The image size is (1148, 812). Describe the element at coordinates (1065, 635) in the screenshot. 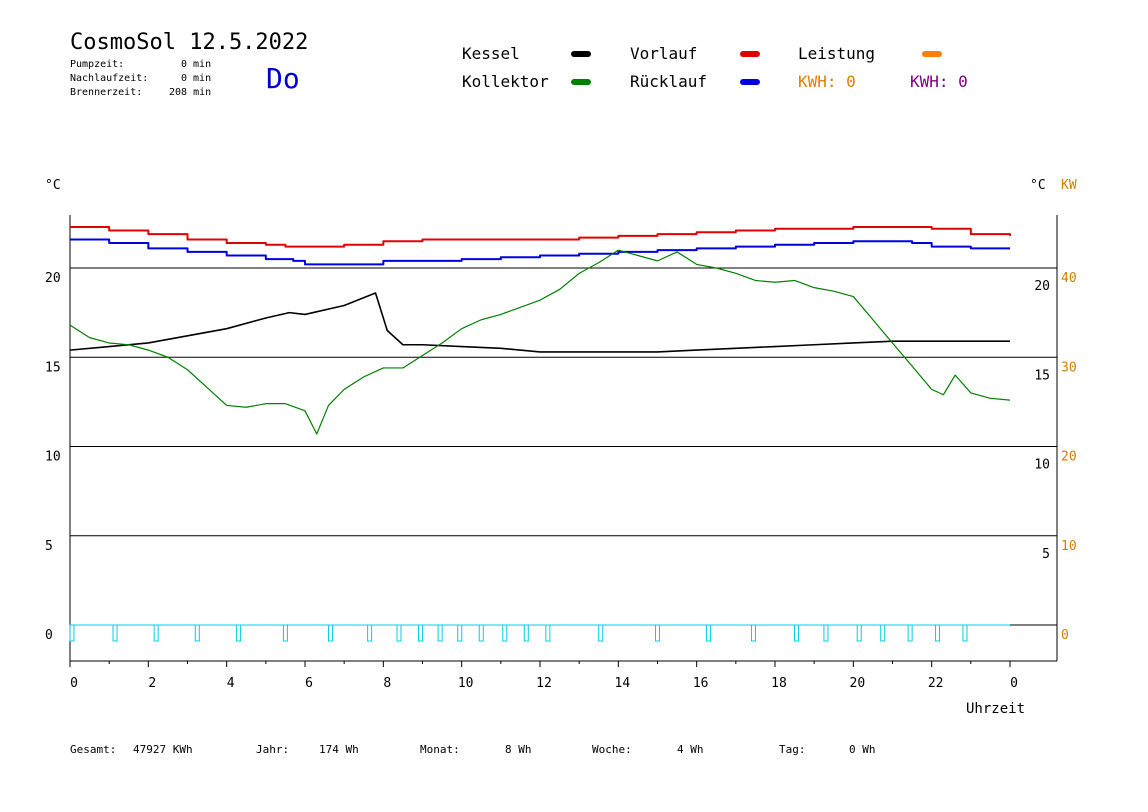

I see `y-right-kw-tick-label: 0` at that location.